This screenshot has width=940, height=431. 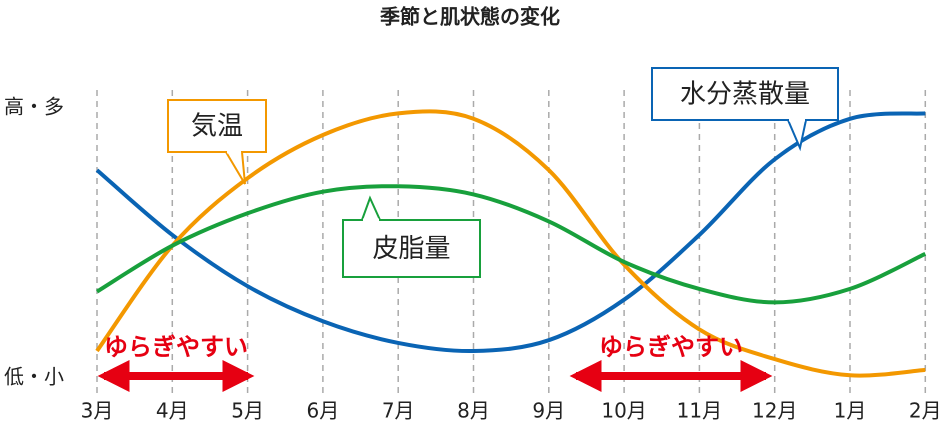 I want to click on x-tick-label: 4月, so click(x=172, y=411).